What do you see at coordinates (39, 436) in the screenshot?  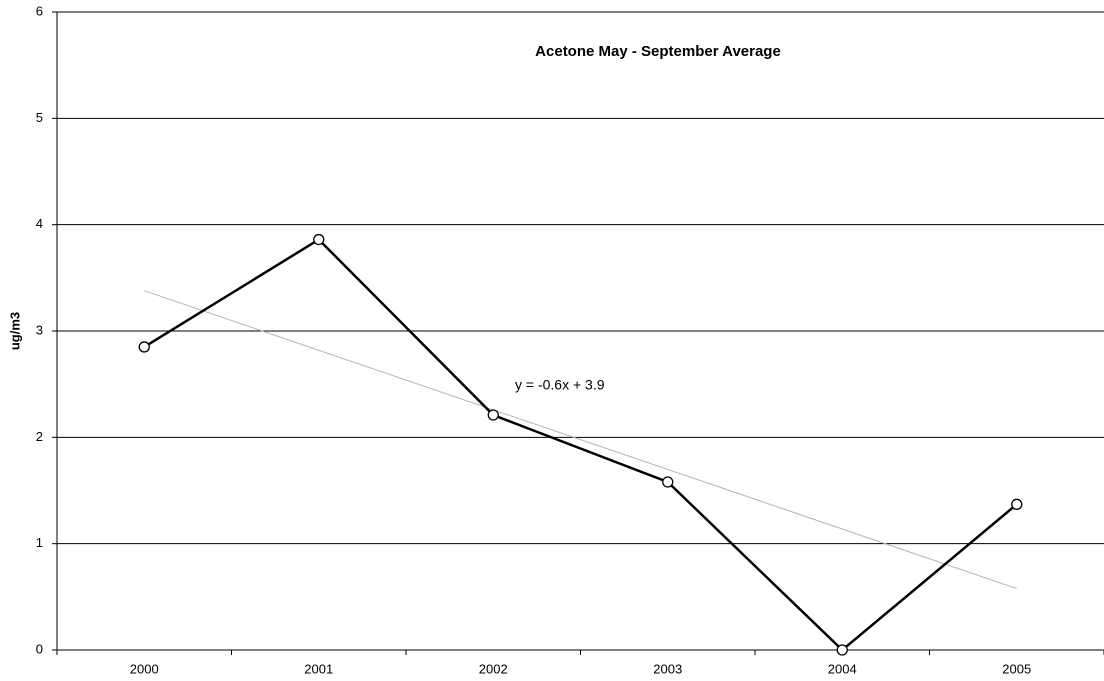 I see `y-tick-label: 2` at bounding box center [39, 436].